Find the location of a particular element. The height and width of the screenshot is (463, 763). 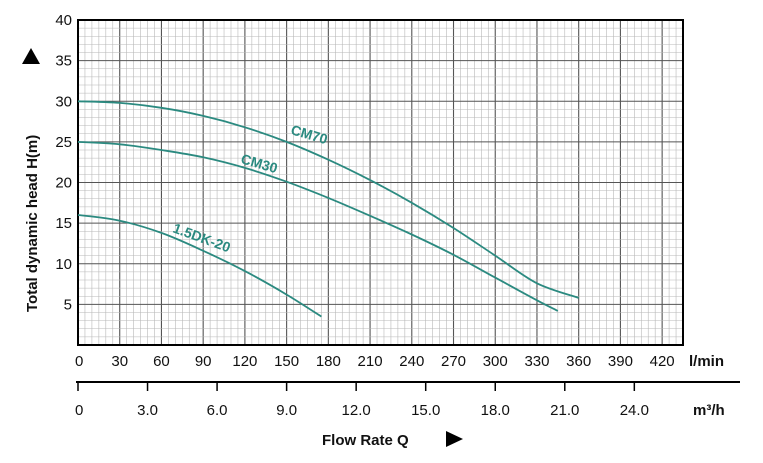

y-tick-label: 40 is located at coordinates (63, 20).